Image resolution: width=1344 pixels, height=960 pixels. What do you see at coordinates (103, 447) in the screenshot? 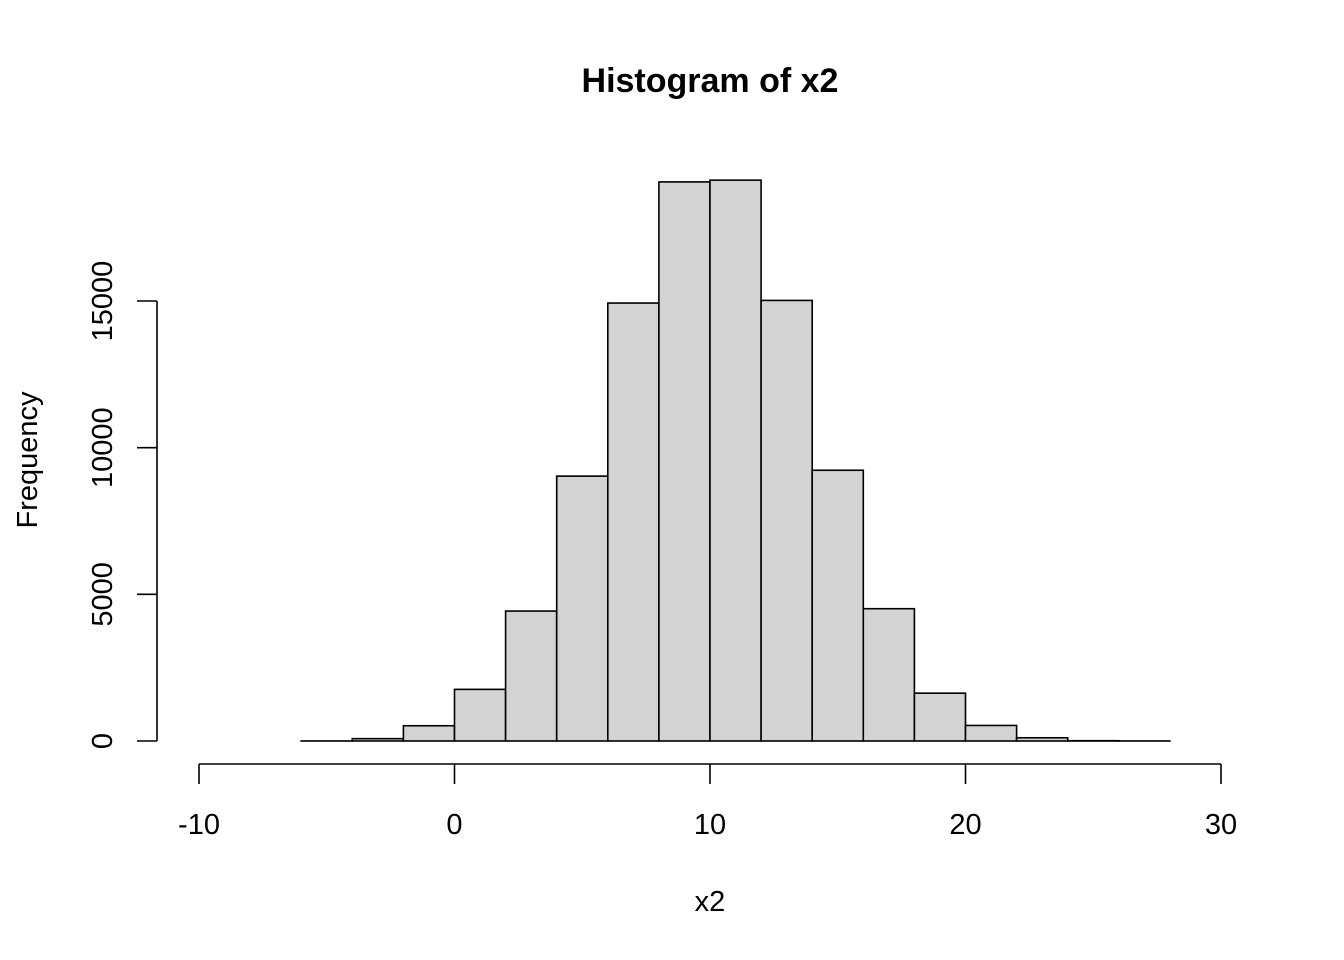
I see `y-tick-label: 10000` at bounding box center [103, 447].